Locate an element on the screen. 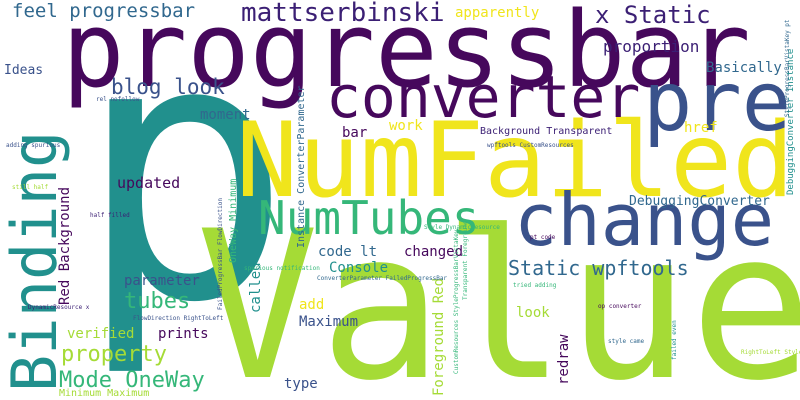 The width and height of the screenshot is (800, 400). word: StyleProgressBarVistaKey pt is located at coordinates (787, 68).